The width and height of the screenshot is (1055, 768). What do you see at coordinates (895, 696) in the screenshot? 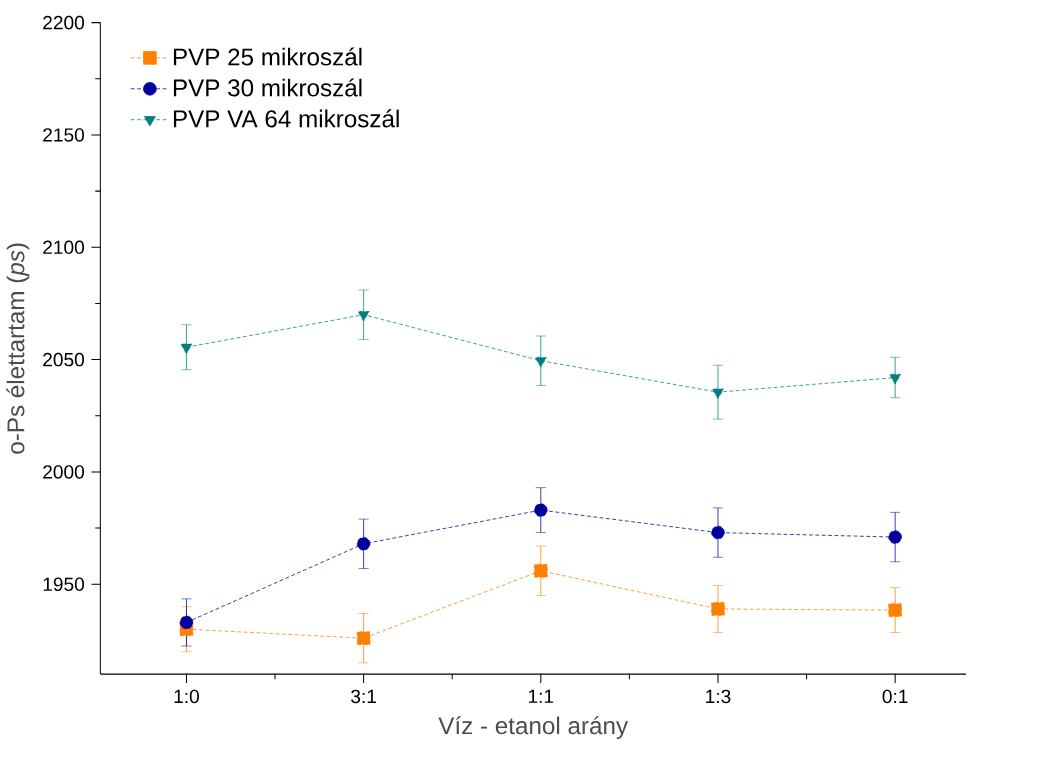
I see `x-tick-label: 0:1` at bounding box center [895, 696].